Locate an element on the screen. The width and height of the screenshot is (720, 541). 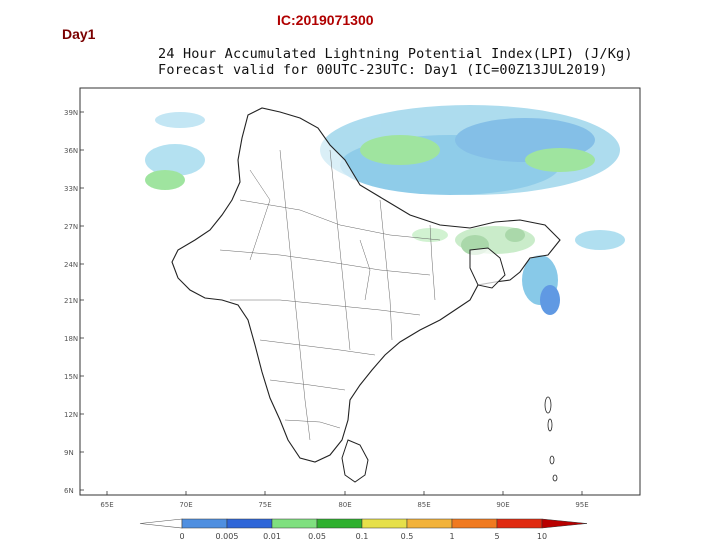
latitude-tick-label: 33N is located at coordinates (71, 189).